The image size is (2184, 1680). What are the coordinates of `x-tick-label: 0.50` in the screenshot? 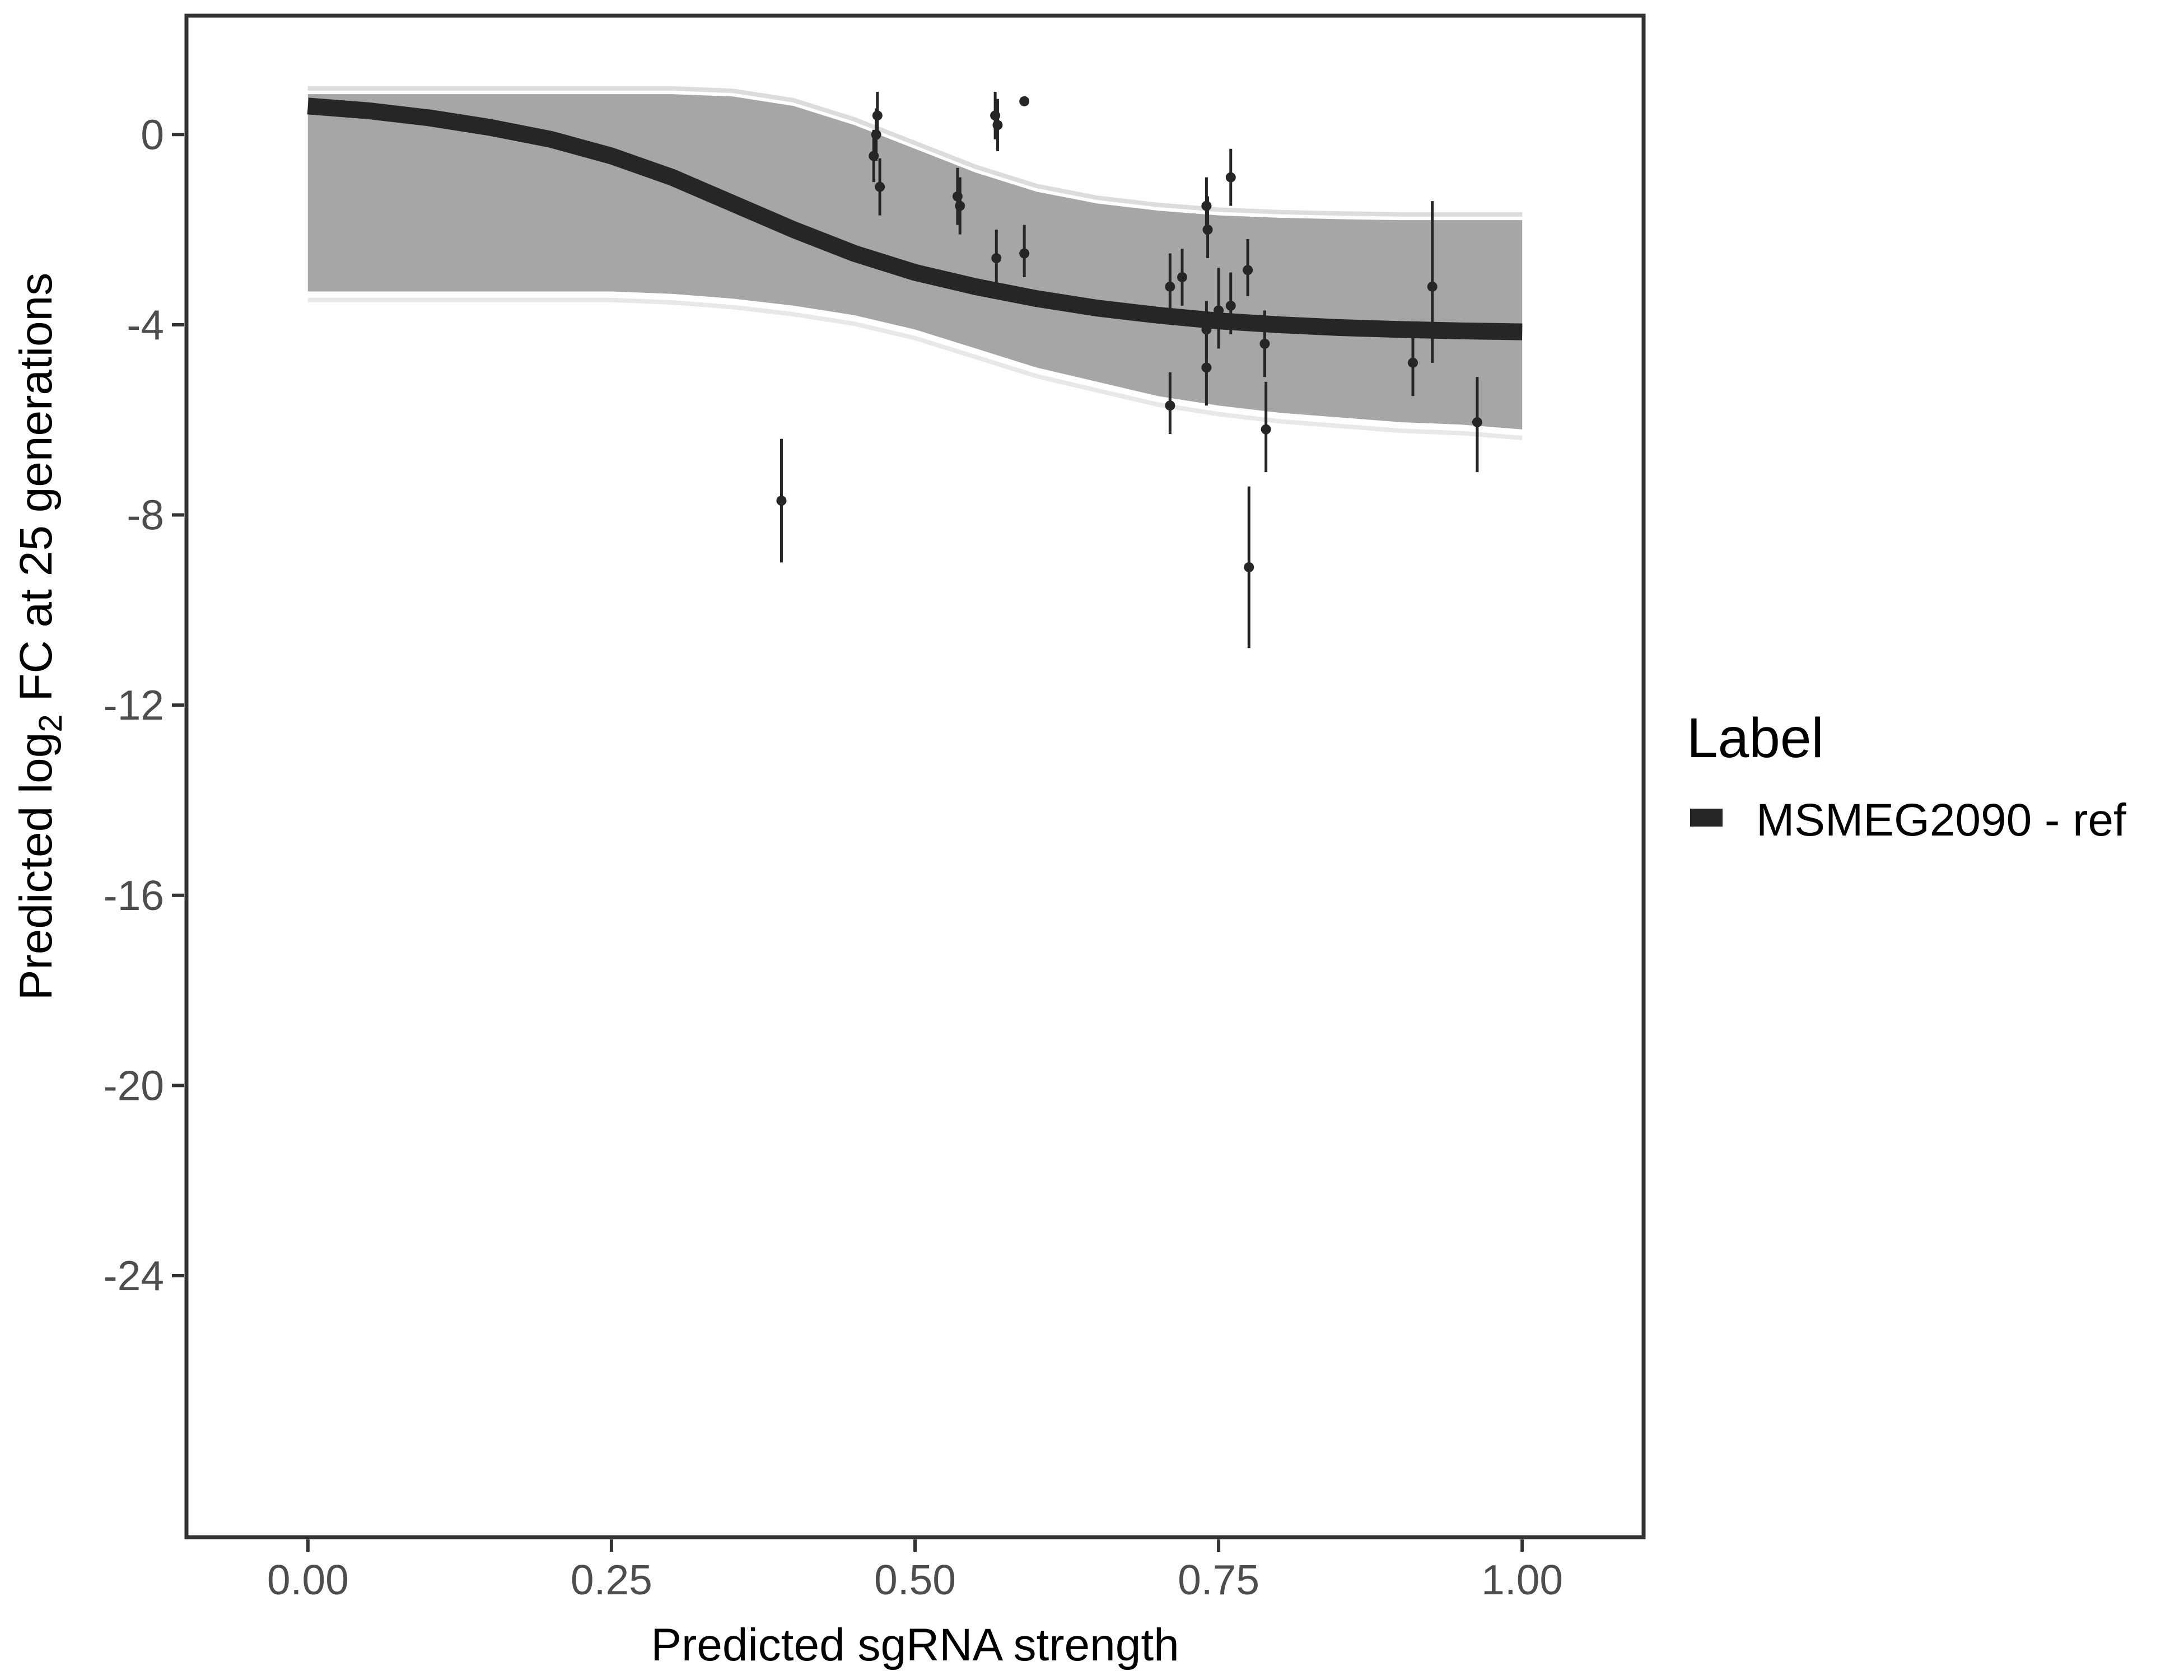 It's located at (915, 1580).